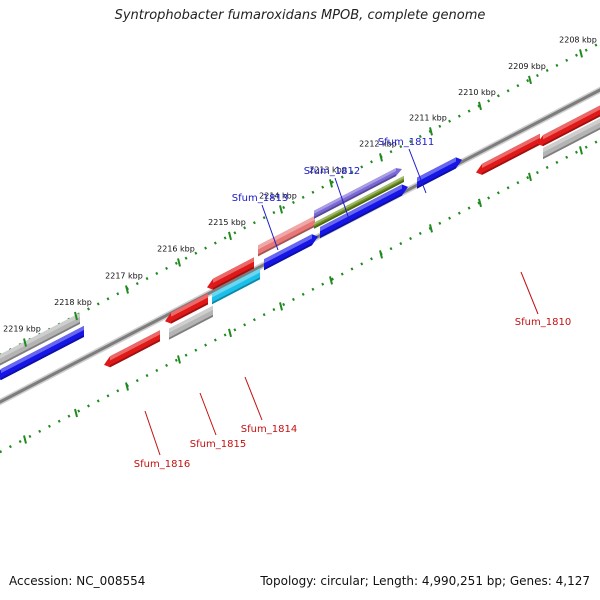 Image resolution: width=600 pixels, height=600 pixels. What do you see at coordinates (571, 130) in the screenshot?
I see `gene-reverse-right-shadow` at bounding box center [571, 130].